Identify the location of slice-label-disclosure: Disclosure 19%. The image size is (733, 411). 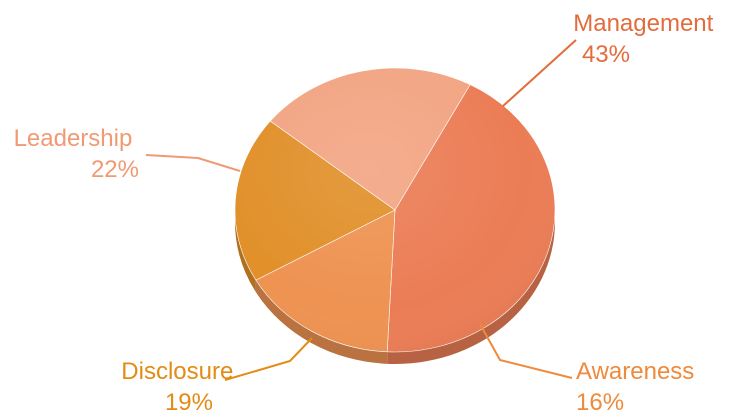
(180, 384).